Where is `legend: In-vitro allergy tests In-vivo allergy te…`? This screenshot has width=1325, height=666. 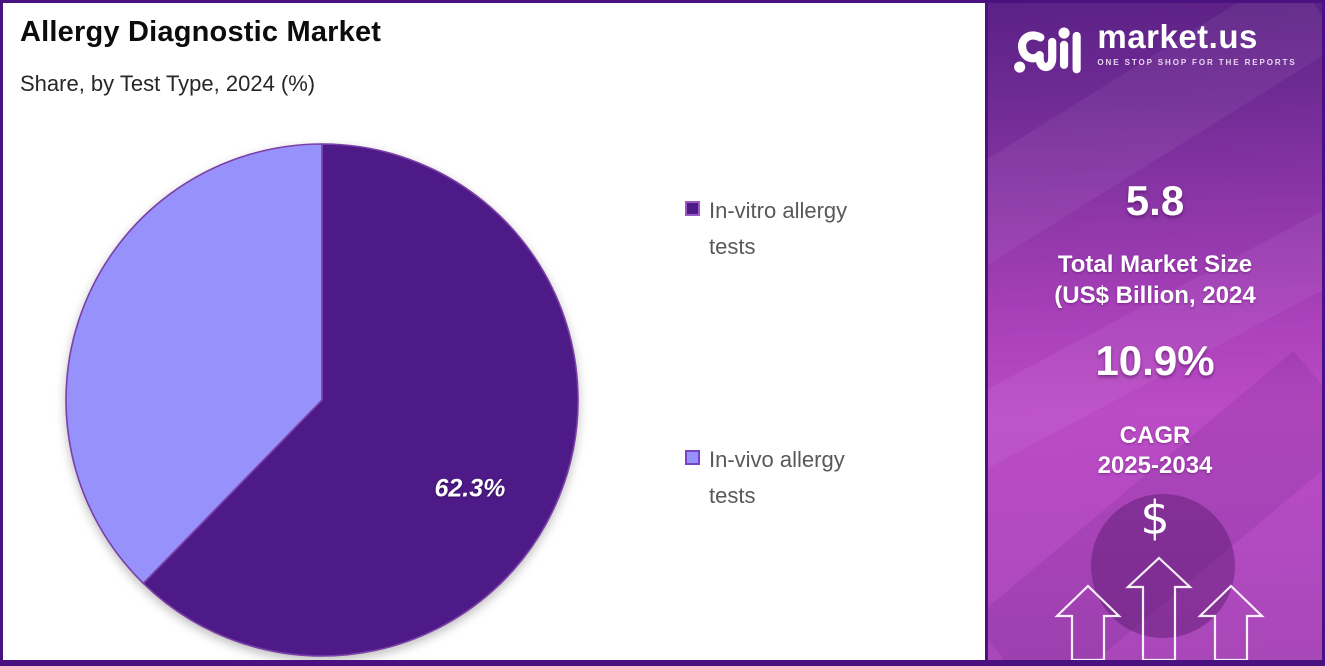
legend: In-vitro allergy tests In-vivo allergy te… is located at coordinates (792, 353).